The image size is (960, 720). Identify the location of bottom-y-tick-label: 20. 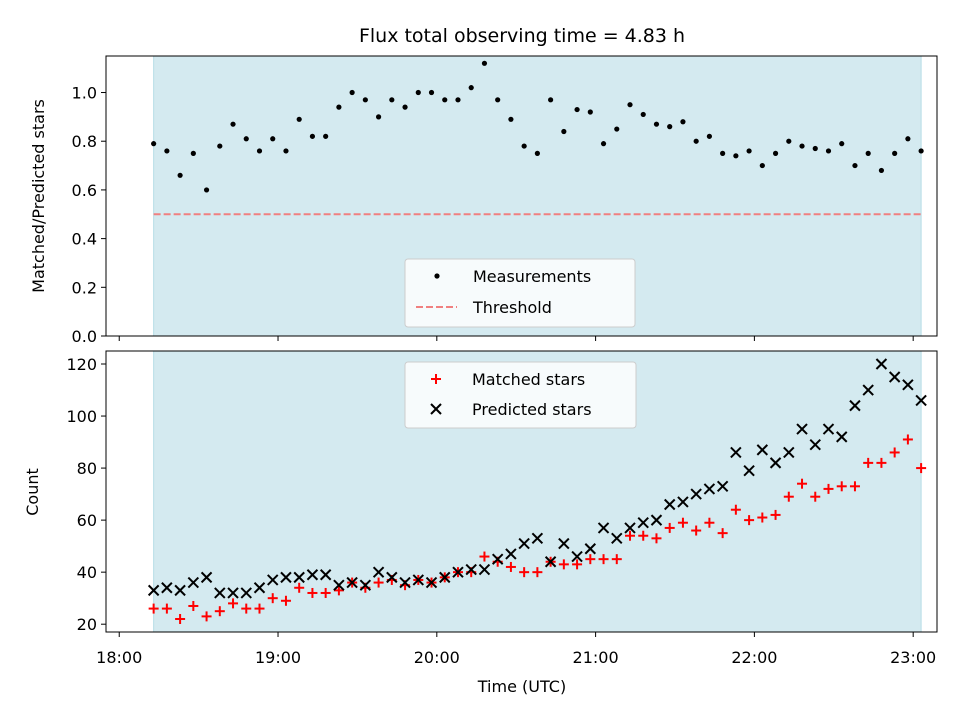
(87, 624).